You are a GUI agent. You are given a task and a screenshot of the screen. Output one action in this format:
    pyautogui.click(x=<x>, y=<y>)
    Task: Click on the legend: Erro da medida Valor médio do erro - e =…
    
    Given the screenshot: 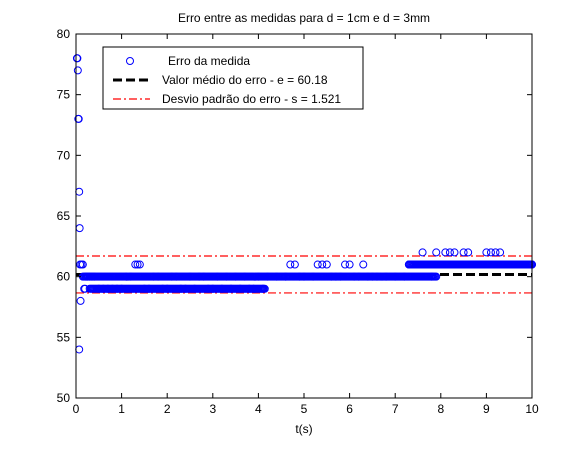 What is the action you would take?
    pyautogui.click(x=233, y=78)
    